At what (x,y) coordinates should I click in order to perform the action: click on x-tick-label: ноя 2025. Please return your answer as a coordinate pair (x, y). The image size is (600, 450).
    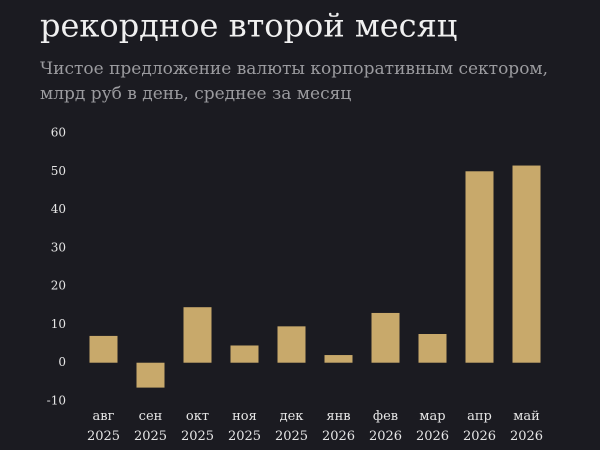
    Looking at the image, I should click on (244, 426).